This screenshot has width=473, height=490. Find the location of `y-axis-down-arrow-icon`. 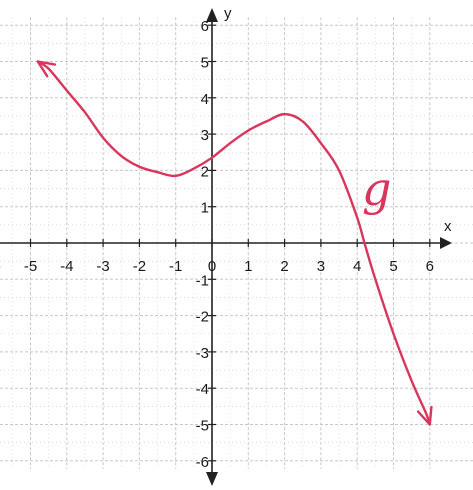

y-axis-down-arrow-icon is located at coordinates (212, 479).